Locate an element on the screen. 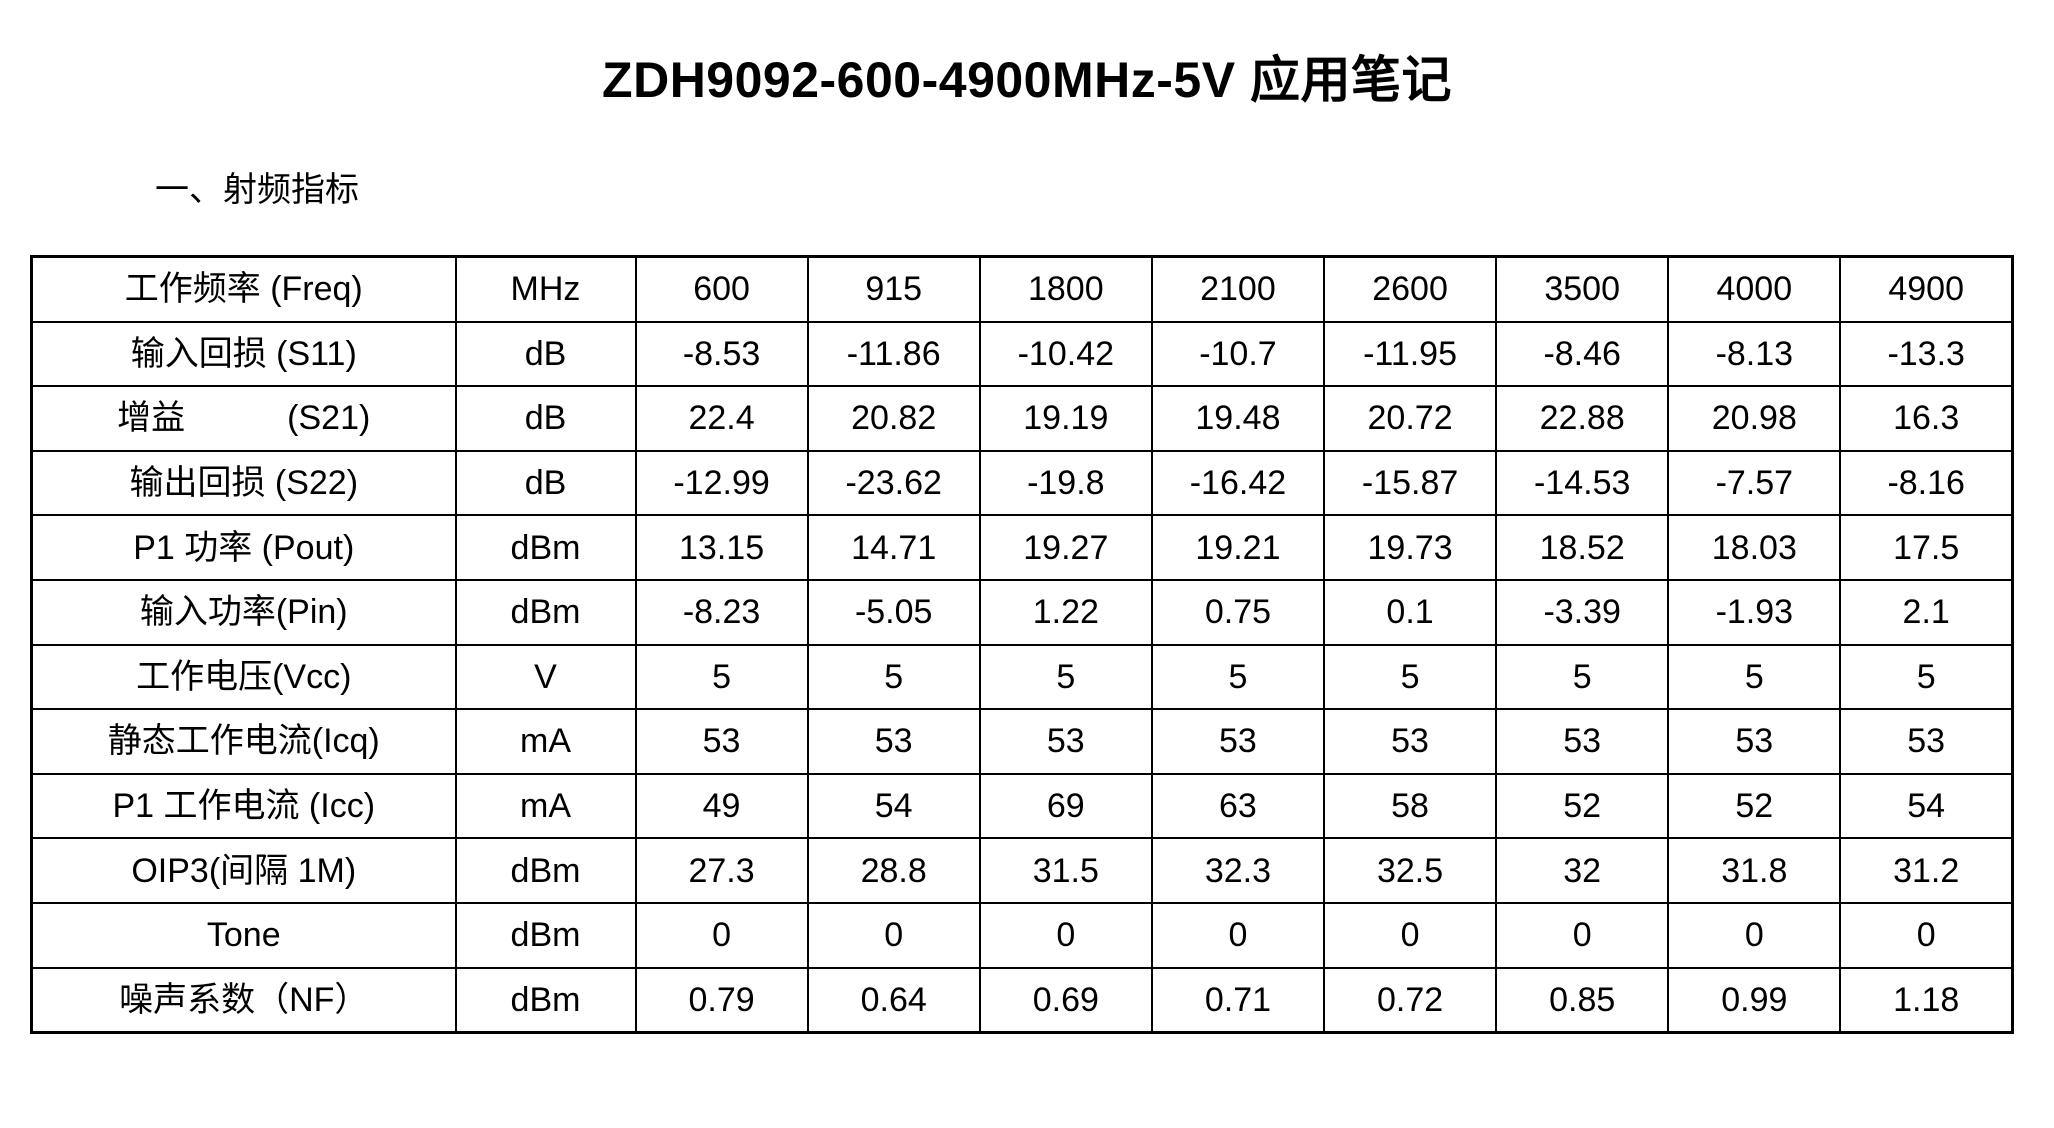  cell-value: 0.64 is located at coordinates (893, 1000).